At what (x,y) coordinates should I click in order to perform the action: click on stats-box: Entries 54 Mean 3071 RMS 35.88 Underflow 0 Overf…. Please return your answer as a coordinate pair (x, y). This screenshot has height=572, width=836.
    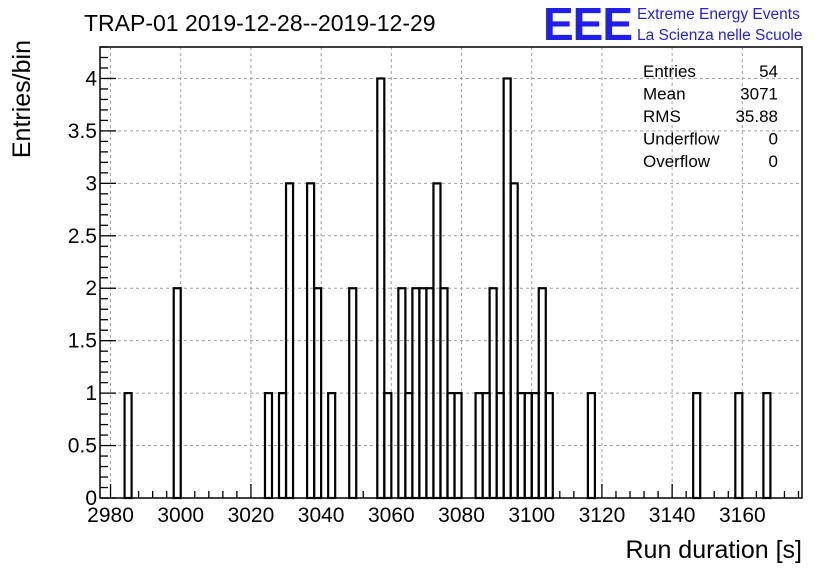
    Looking at the image, I should click on (710, 116).